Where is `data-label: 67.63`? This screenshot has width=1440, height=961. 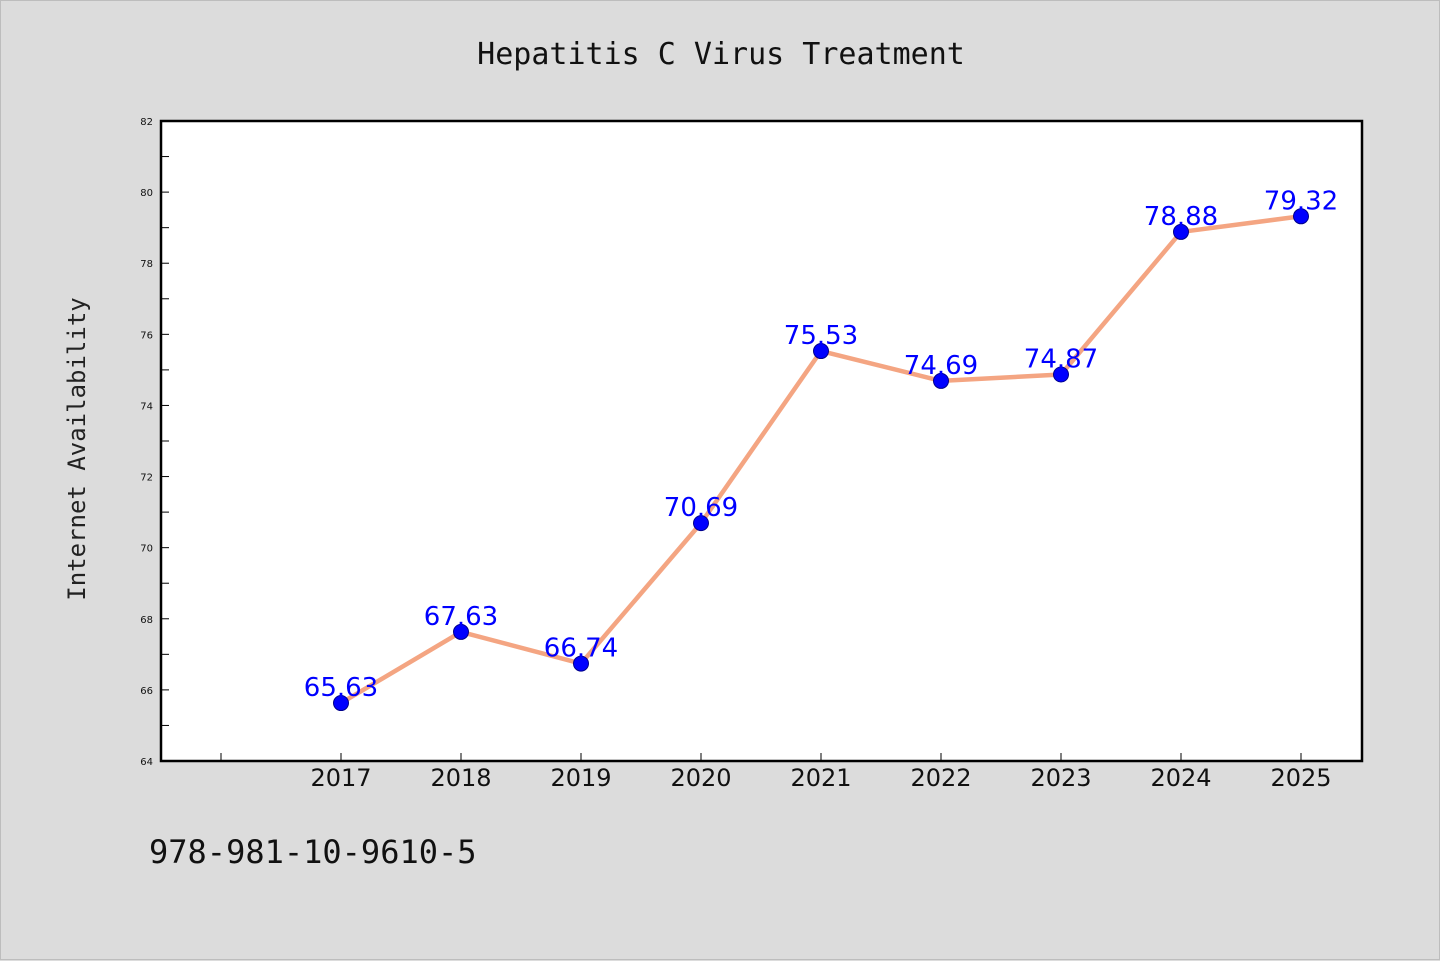 data-label: 67.63 is located at coordinates (461, 617).